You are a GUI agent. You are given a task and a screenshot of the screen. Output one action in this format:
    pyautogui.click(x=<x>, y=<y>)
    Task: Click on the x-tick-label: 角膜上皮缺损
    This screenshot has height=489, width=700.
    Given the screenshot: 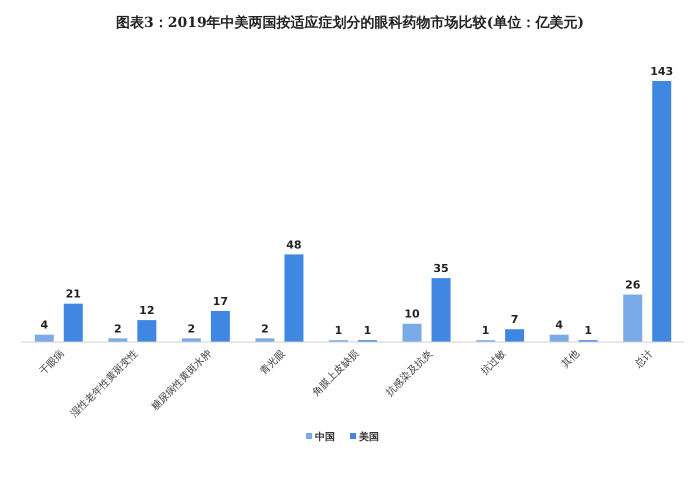 What is the action you would take?
    pyautogui.click(x=336, y=373)
    